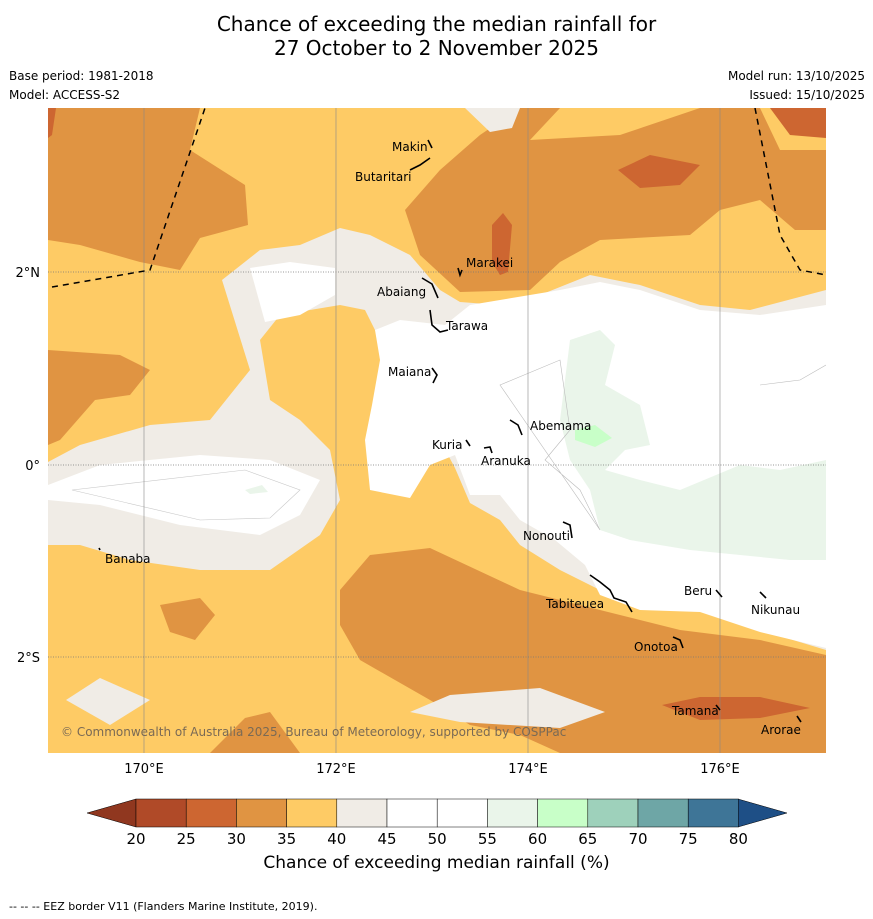 Image resolution: width=873 pixels, height=919 pixels. I want to click on region-25-30-northwest-edge, so click(52, 123).